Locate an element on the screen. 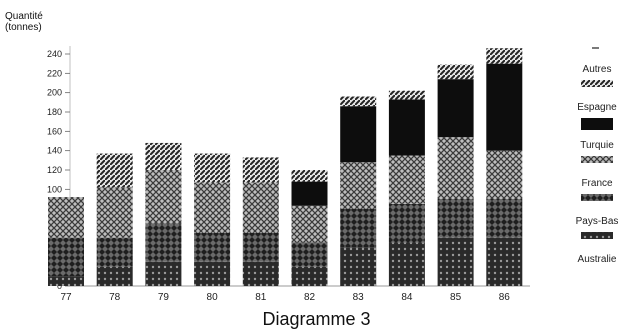  x-tick-label: 83 is located at coordinates (359, 297).